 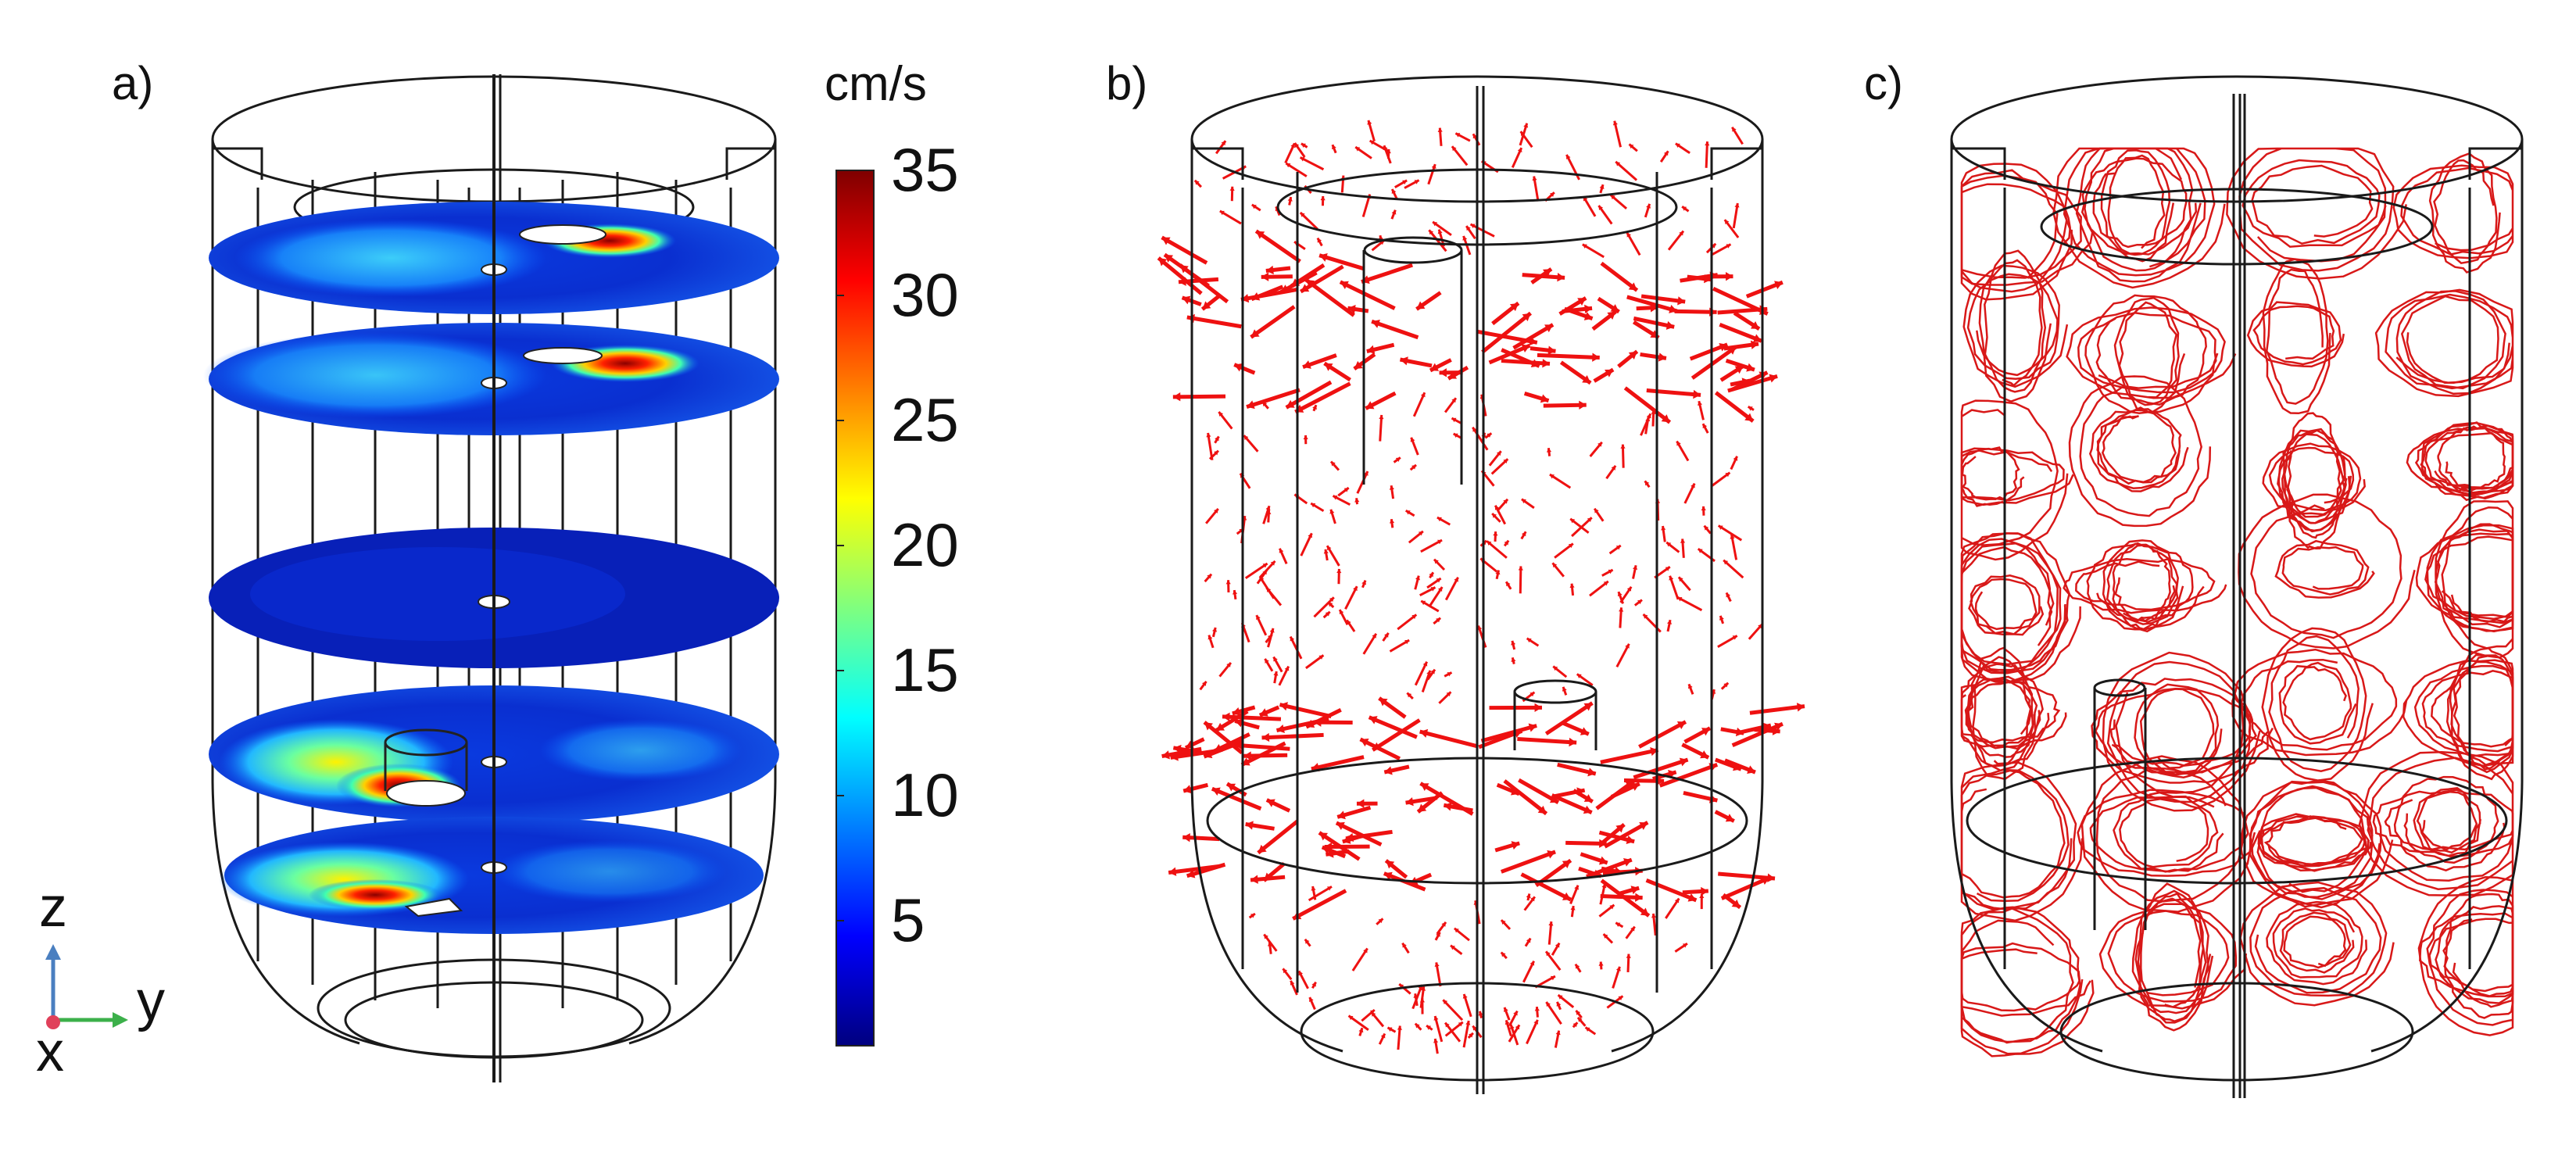 I want to click on colorbar, so click(x=855, y=608).